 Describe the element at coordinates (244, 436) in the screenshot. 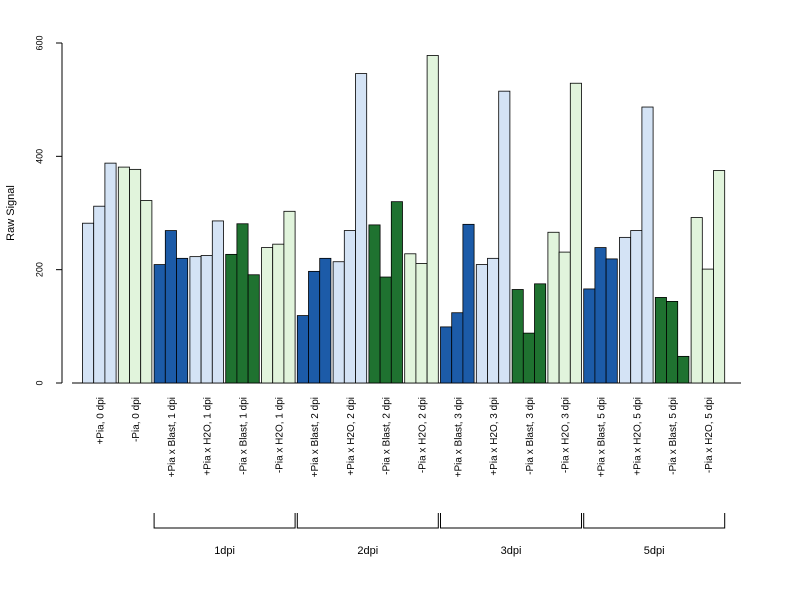

I see `category-label: -Pia x Blast, 1 dpi` at that location.